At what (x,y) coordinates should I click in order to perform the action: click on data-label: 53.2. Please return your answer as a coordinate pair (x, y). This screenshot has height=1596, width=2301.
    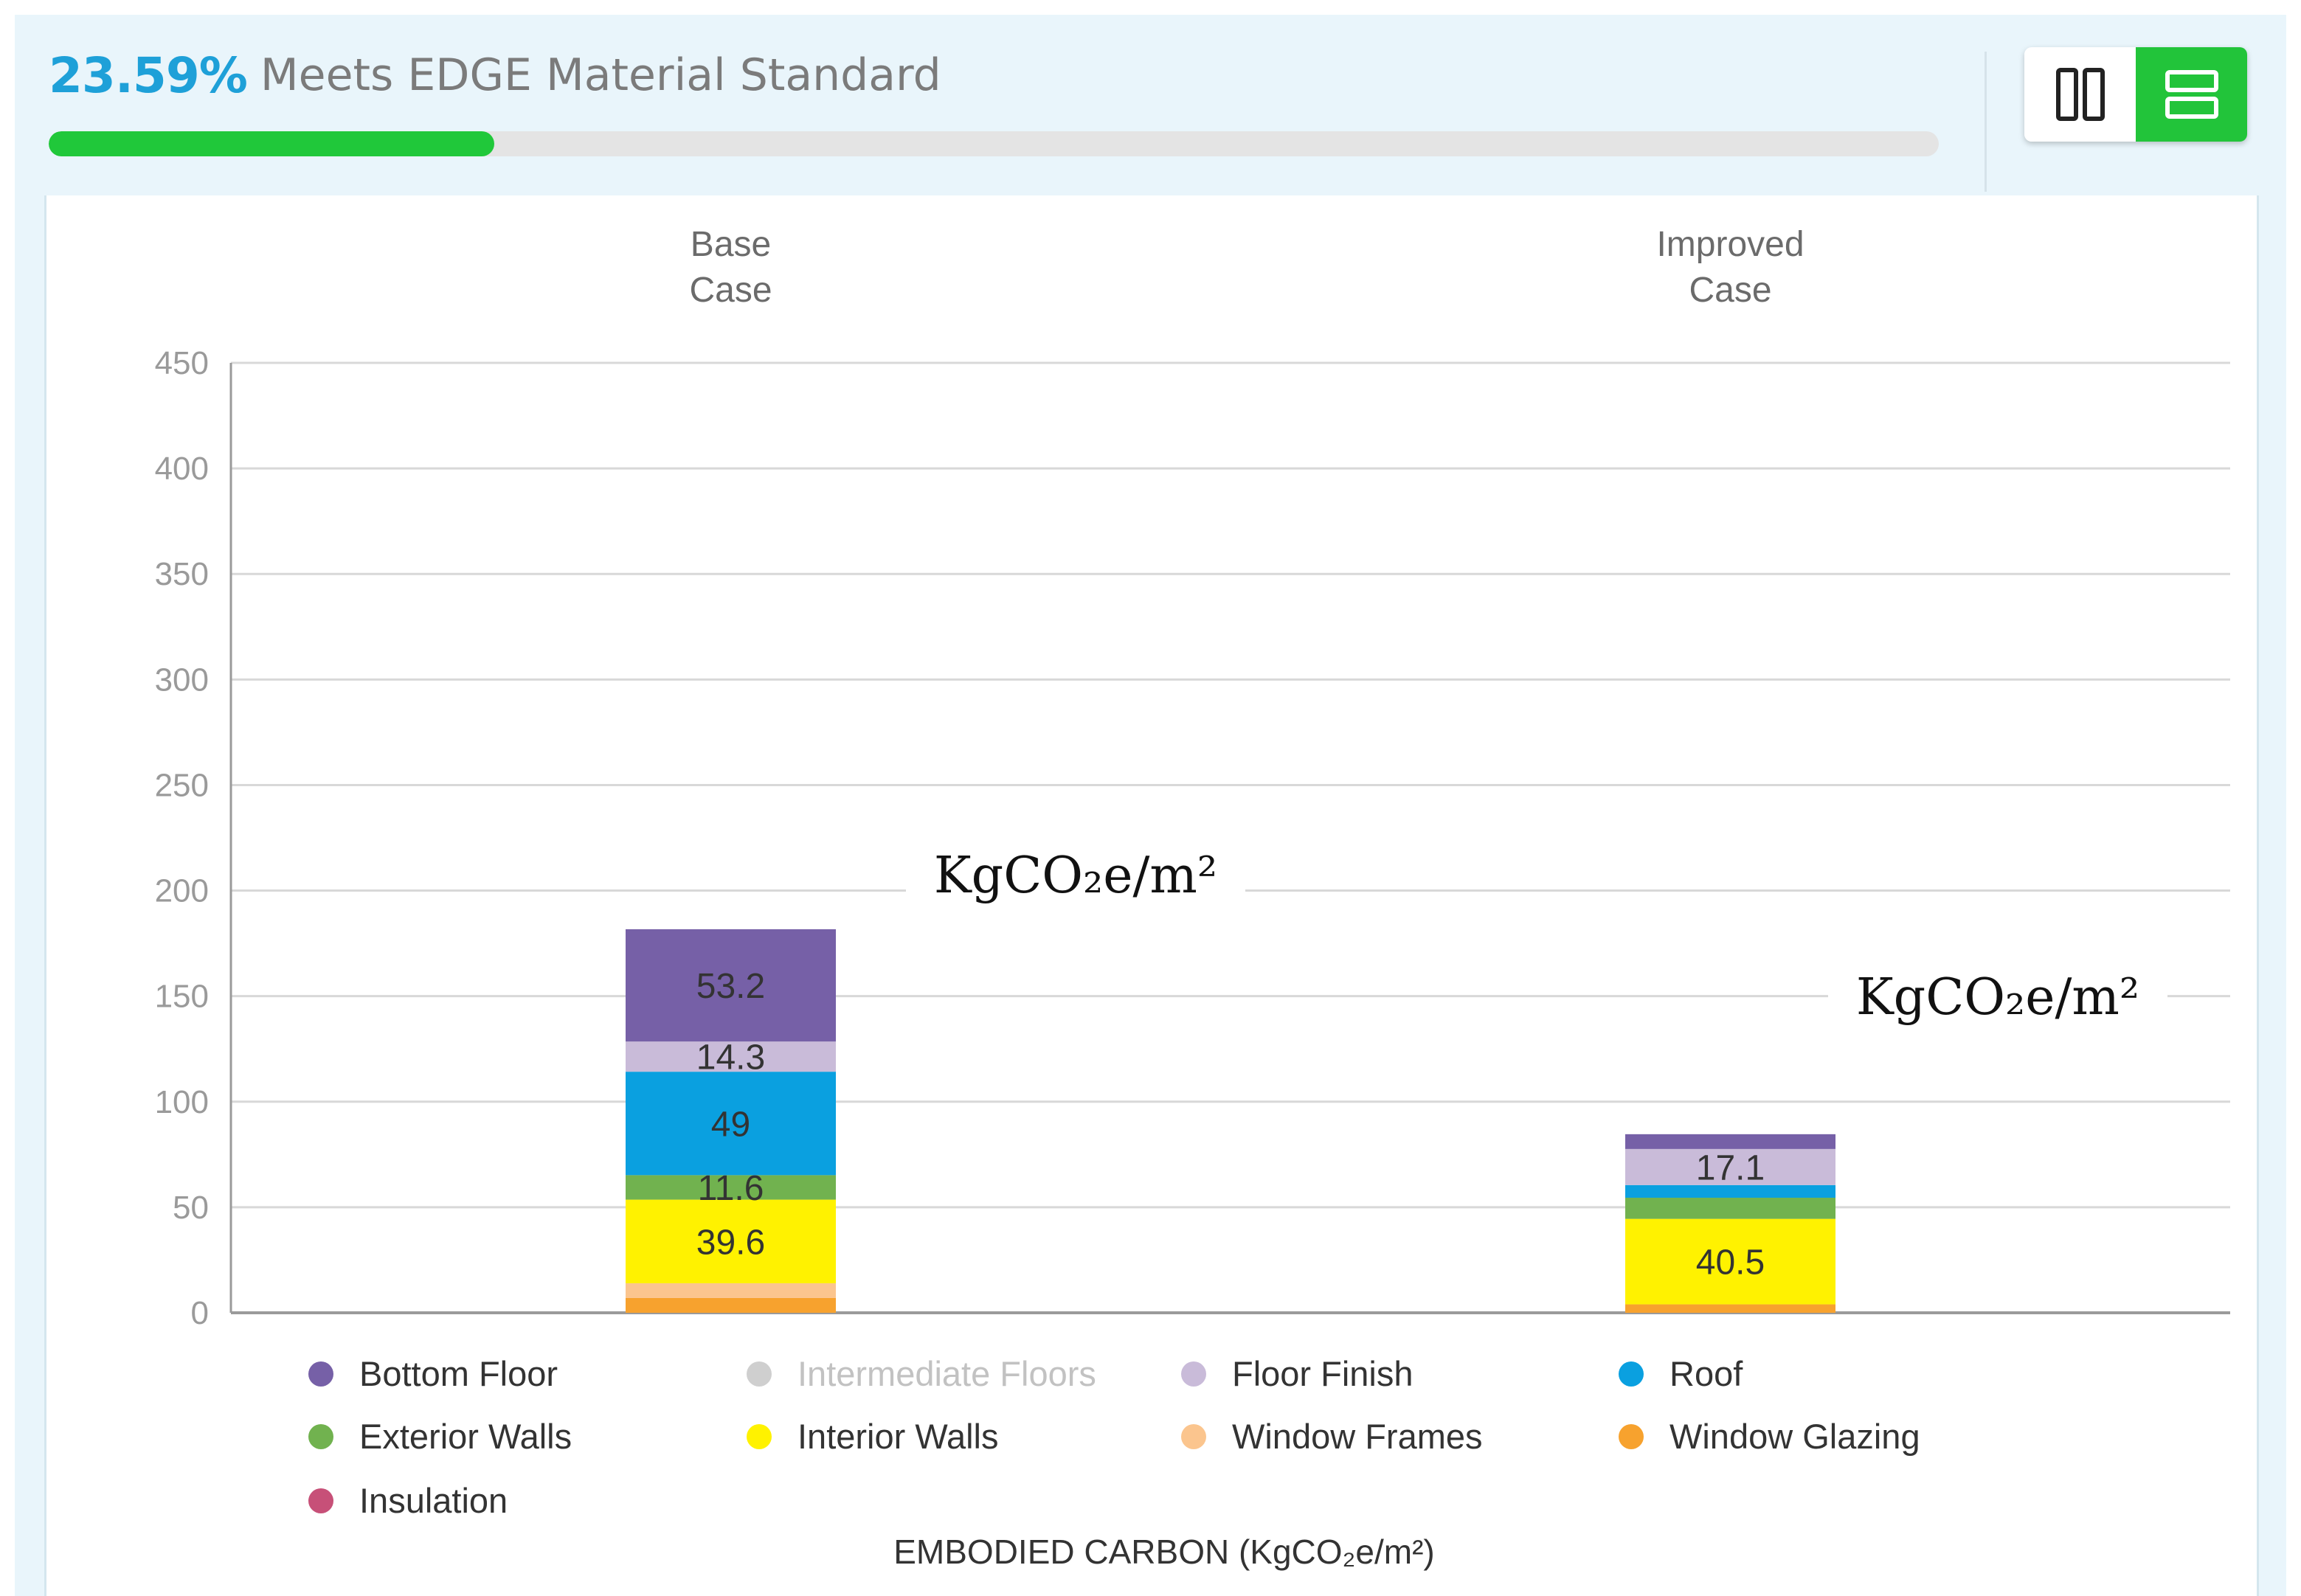
    Looking at the image, I should click on (730, 987).